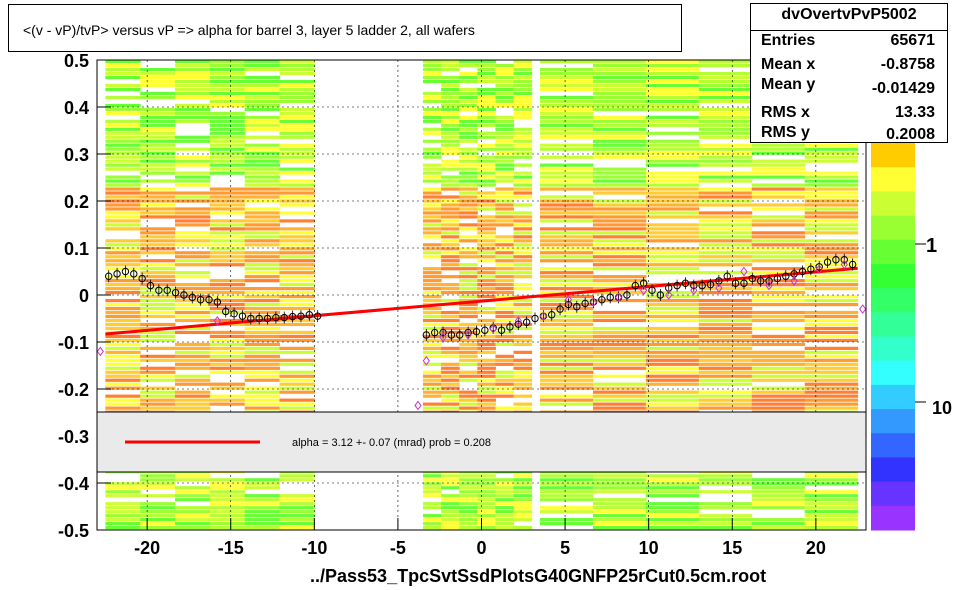 This screenshot has width=963, height=590. I want to click on y-tick-label: -0.2, so click(73, 390).